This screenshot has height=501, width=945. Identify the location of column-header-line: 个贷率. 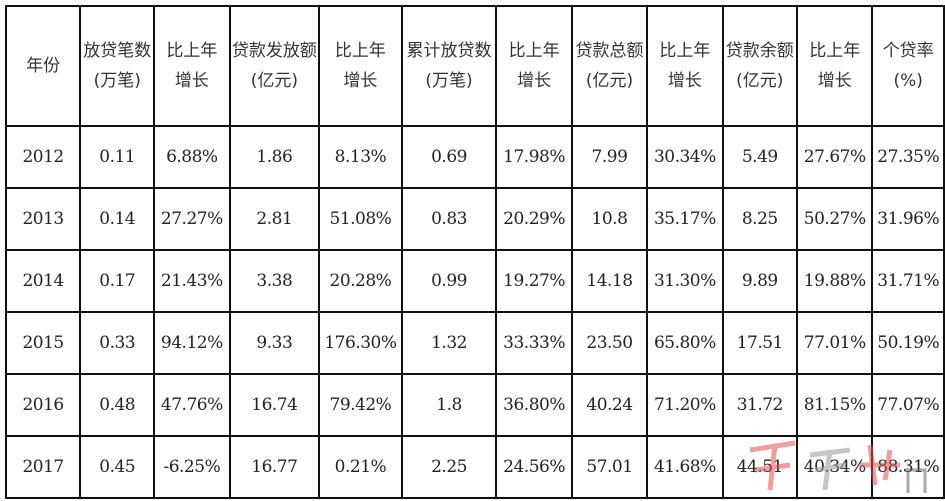
(908, 51).